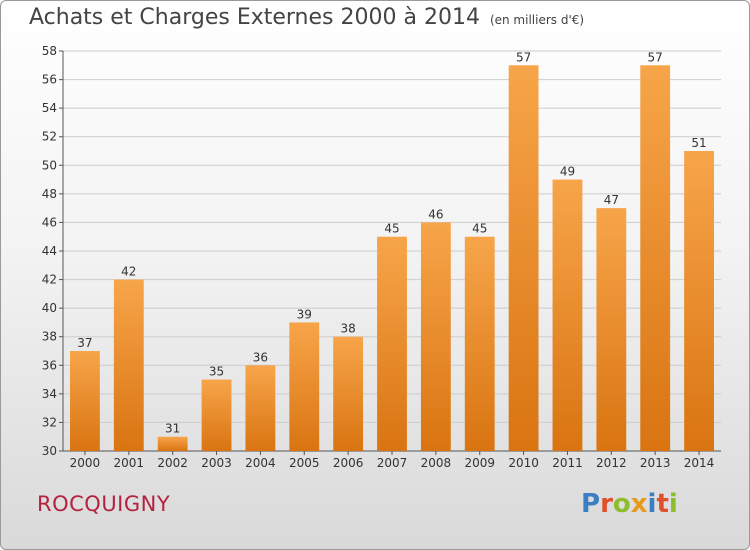  What do you see at coordinates (49, 80) in the screenshot?
I see `y-tick-label: 56` at bounding box center [49, 80].